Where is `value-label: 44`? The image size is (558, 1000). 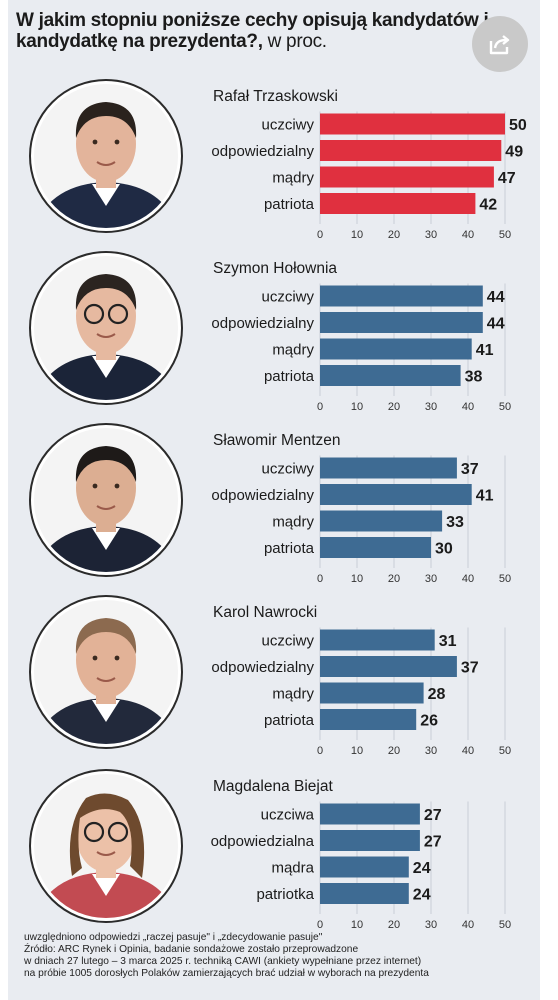 value-label: 44 is located at coordinates (496, 297).